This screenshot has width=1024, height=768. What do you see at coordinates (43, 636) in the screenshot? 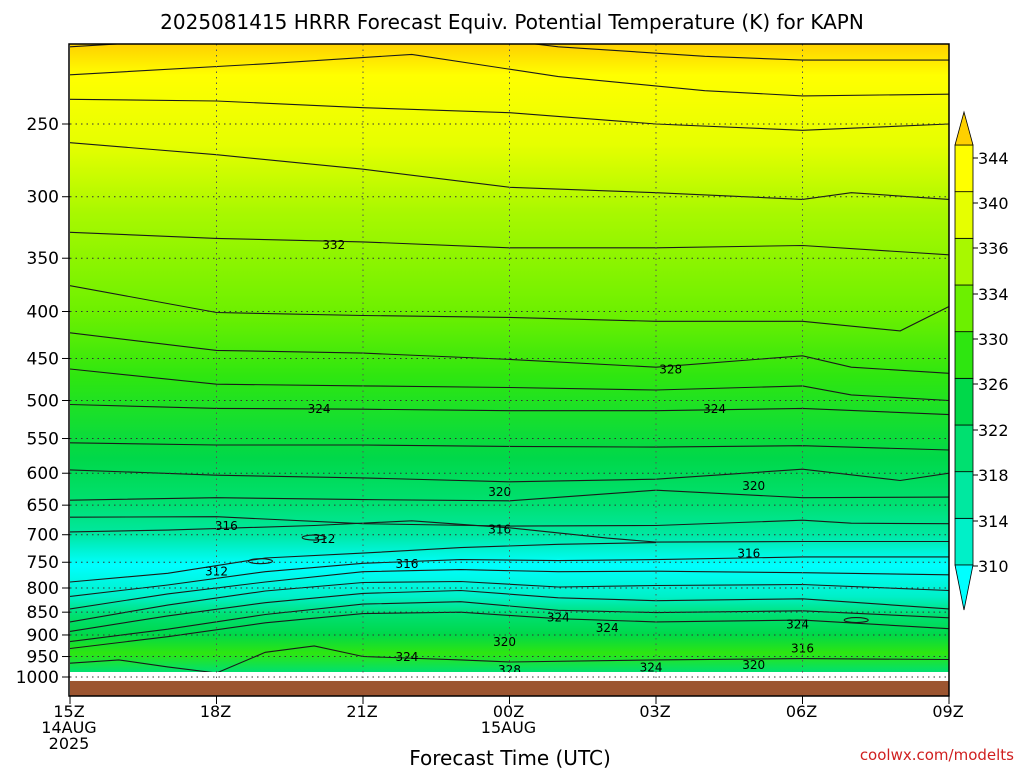
I see `y-tick-label: 900` at bounding box center [43, 636].